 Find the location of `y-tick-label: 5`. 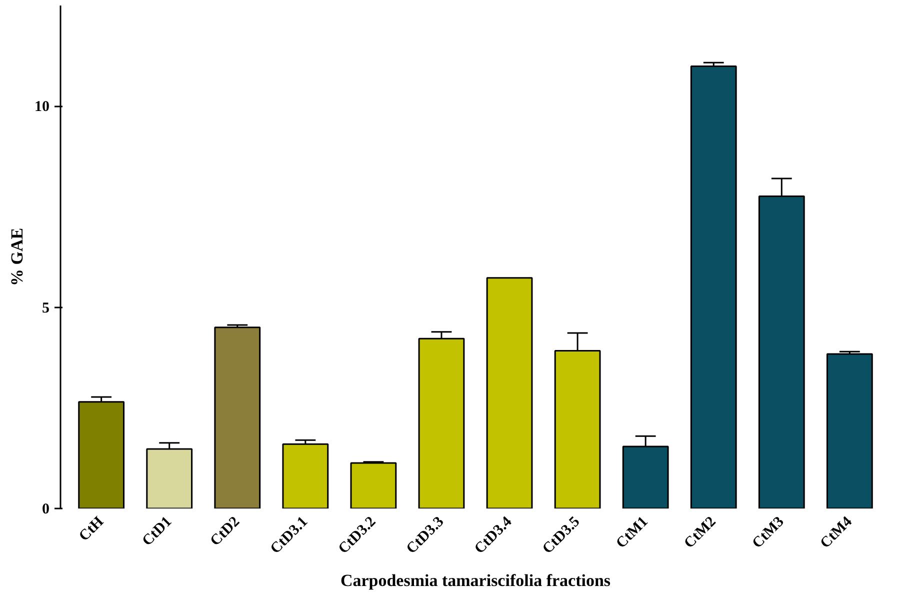

y-tick-label: 5 is located at coordinates (46, 308).